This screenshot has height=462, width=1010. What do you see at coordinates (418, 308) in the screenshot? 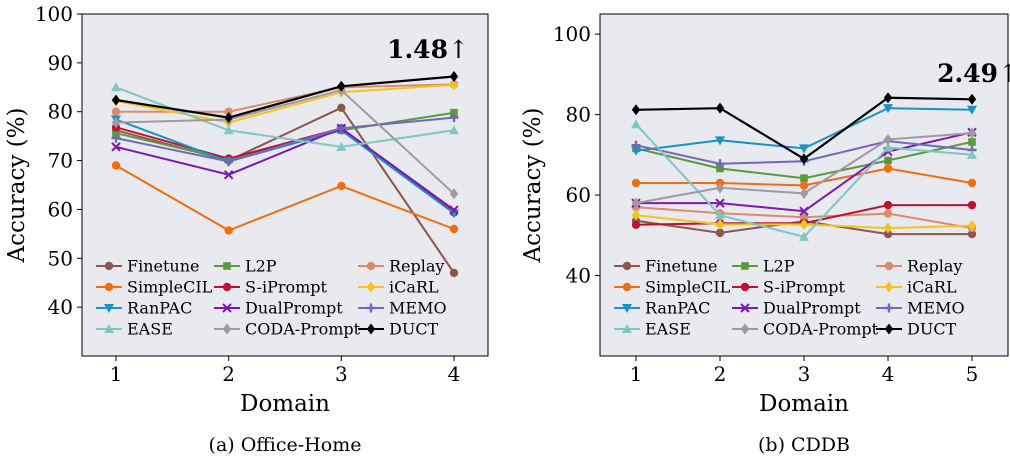
I see `legend-item-memo-label: MEMO` at bounding box center [418, 308].